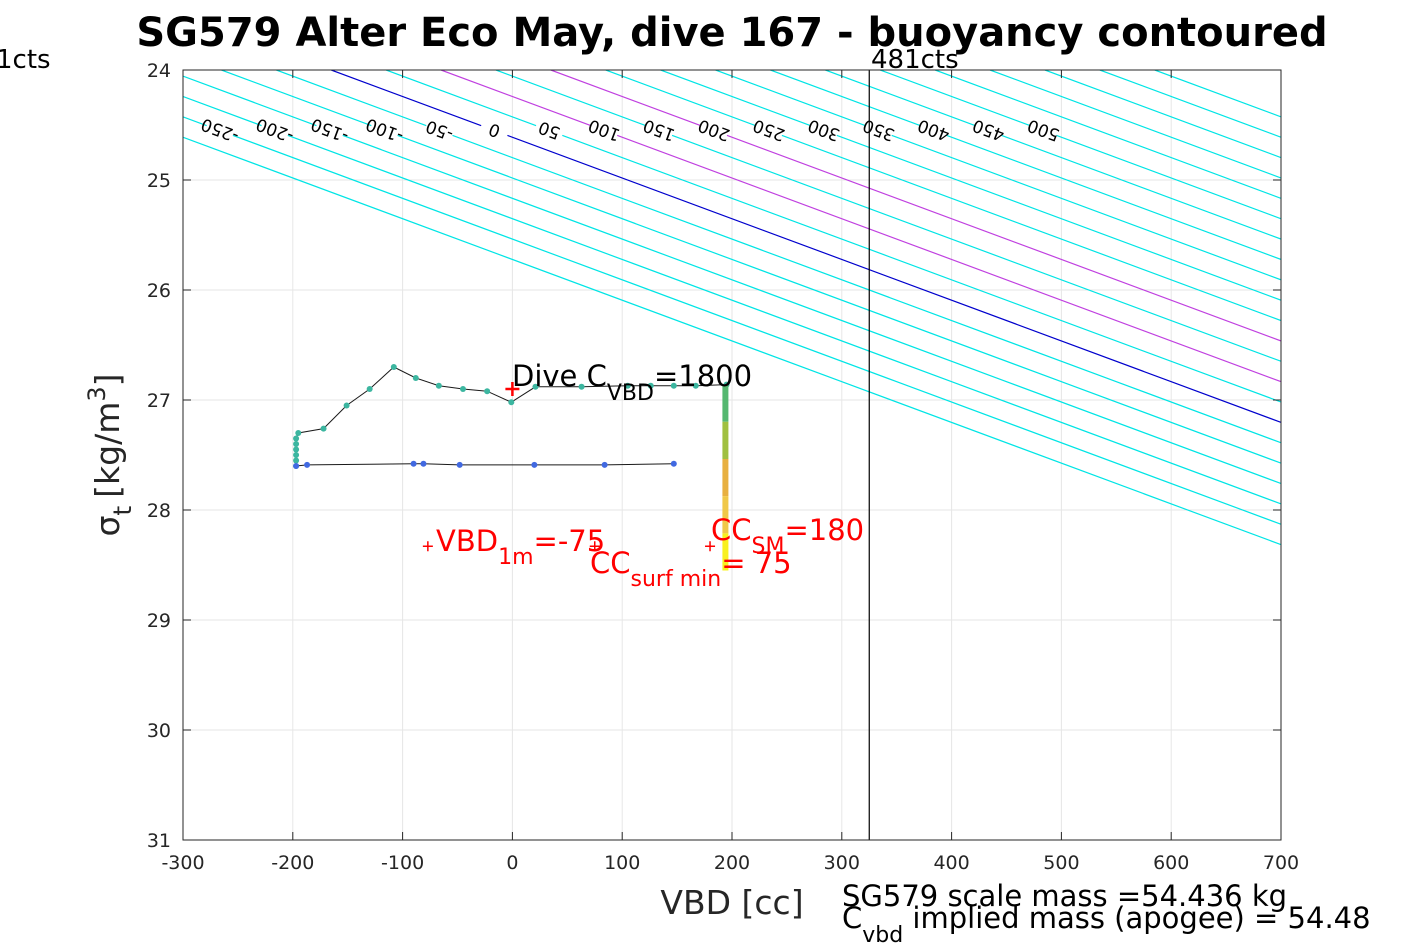 This screenshot has width=1417, height=945. What do you see at coordinates (107, 526) in the screenshot?
I see `y-label-sigma: σ` at bounding box center [107, 526].